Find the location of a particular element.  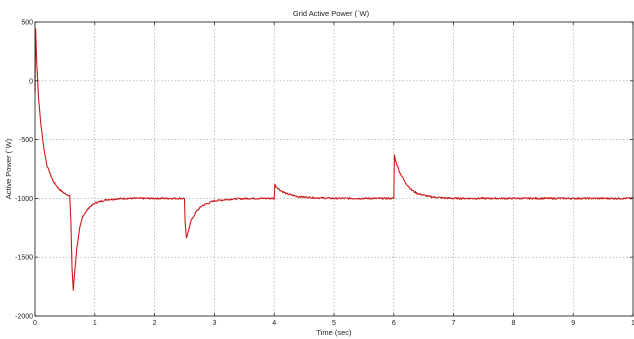

y-tick-label: -1000 is located at coordinates (24, 199).